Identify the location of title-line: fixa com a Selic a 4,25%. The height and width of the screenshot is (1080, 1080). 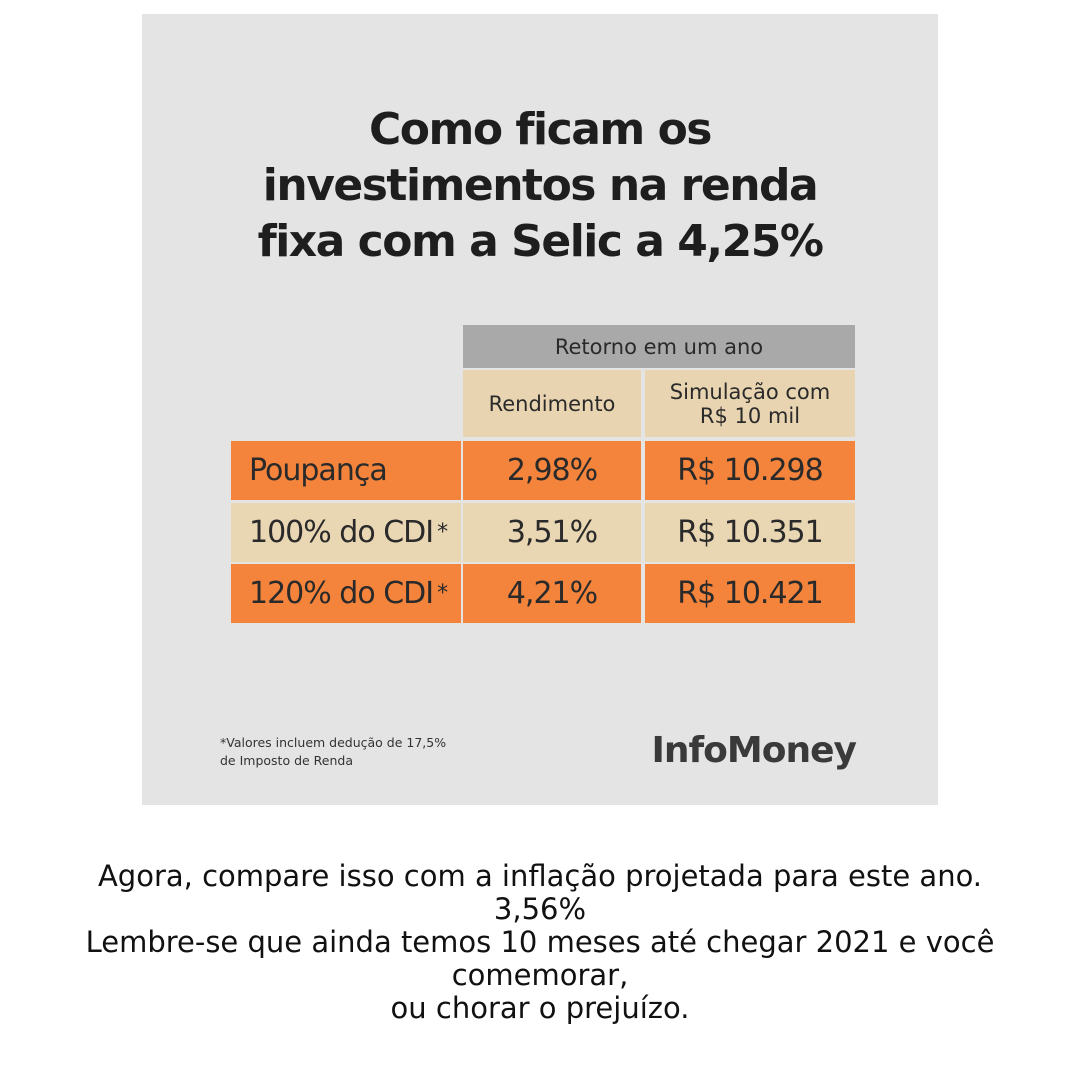
(540, 241).